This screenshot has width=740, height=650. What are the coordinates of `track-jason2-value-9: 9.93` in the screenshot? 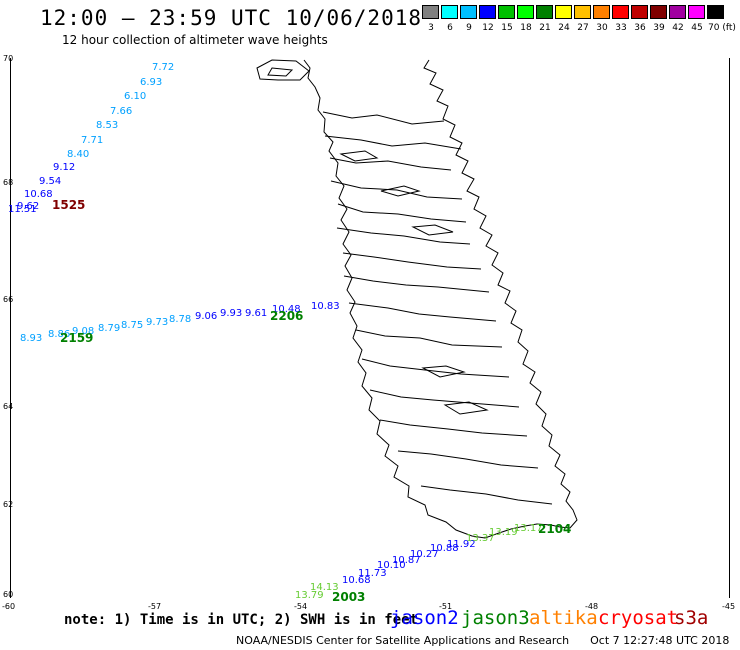 It's located at (231, 313).